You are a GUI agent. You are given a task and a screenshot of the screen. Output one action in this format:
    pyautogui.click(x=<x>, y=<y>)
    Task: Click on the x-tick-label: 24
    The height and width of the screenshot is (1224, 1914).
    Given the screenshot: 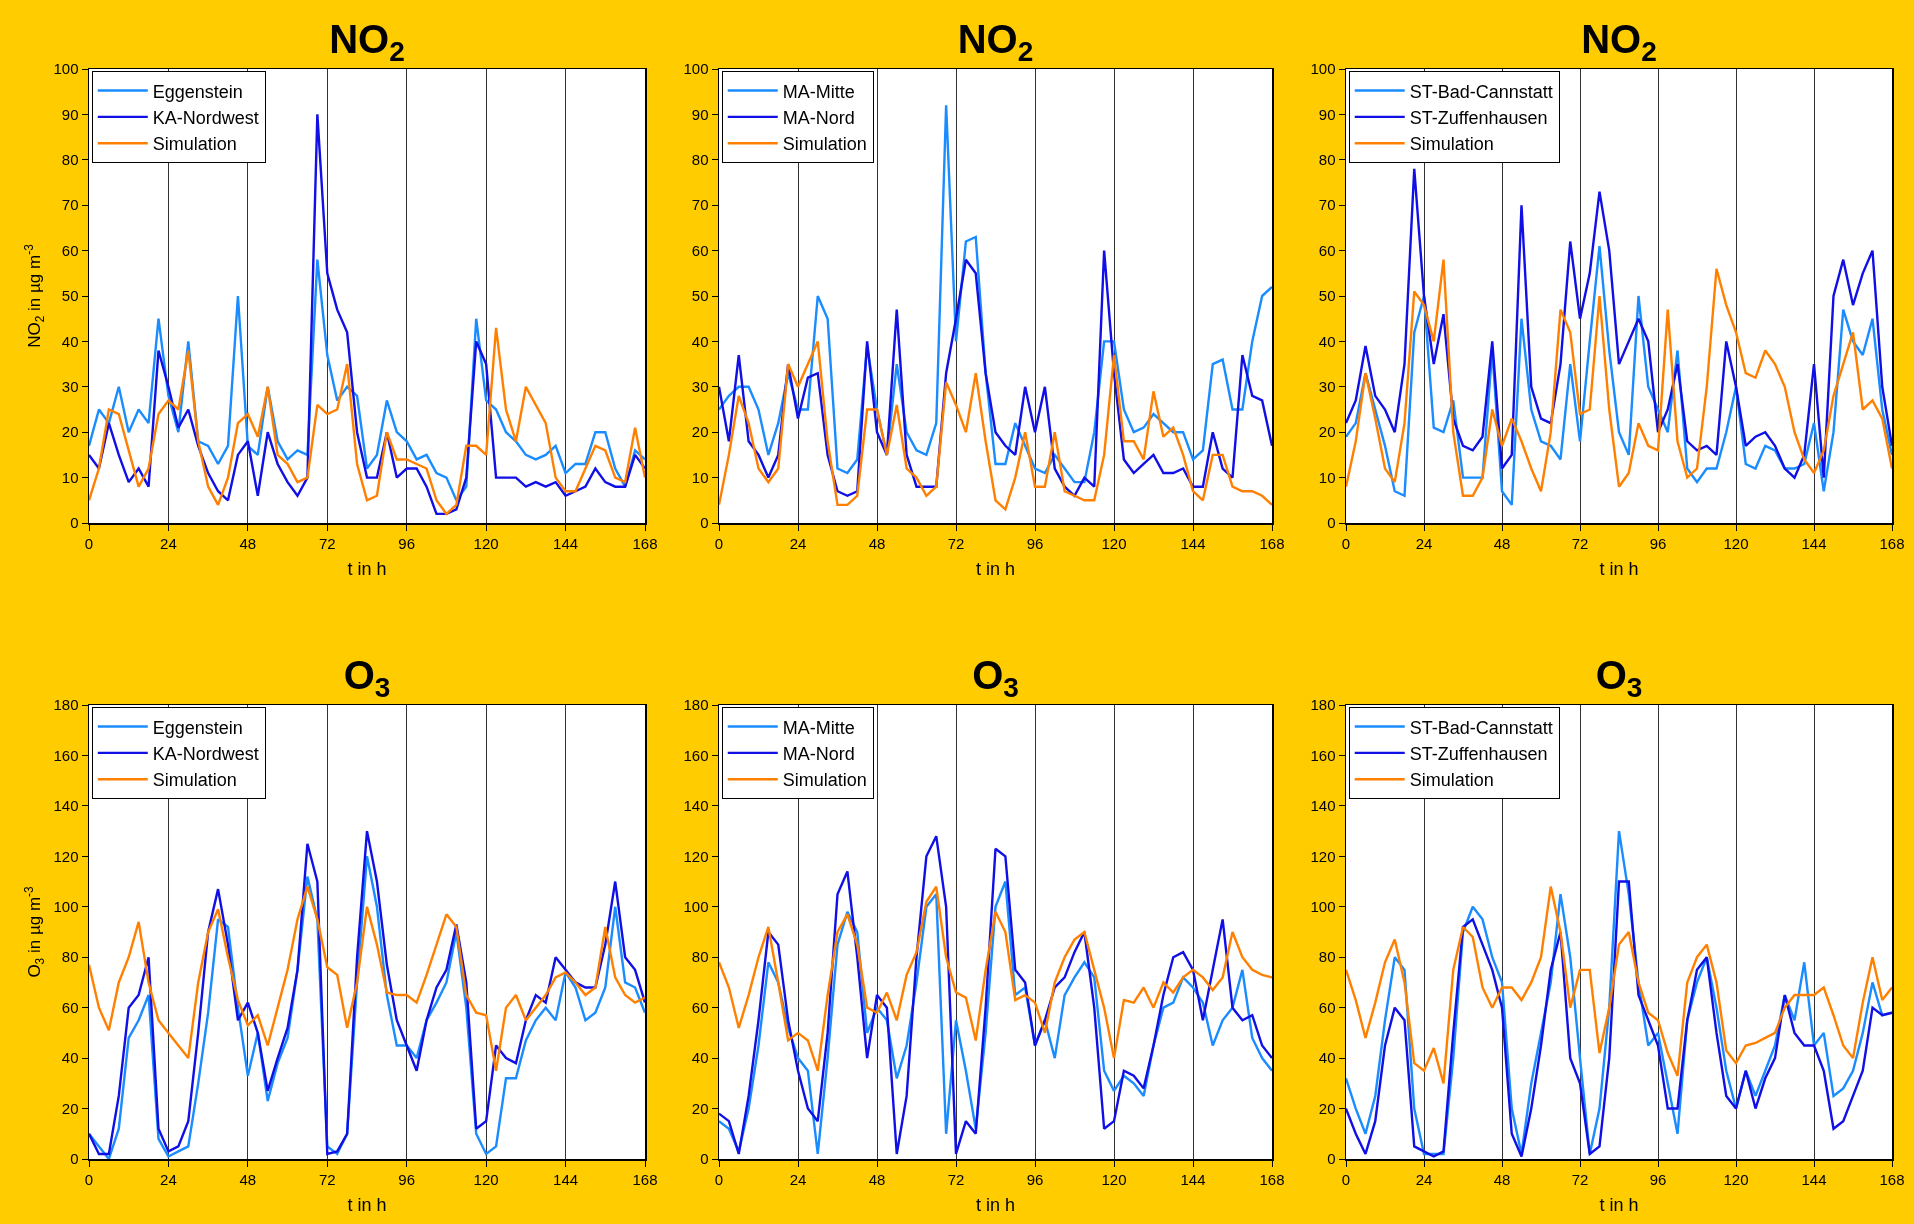 What is the action you would take?
    pyautogui.click(x=1424, y=1179)
    